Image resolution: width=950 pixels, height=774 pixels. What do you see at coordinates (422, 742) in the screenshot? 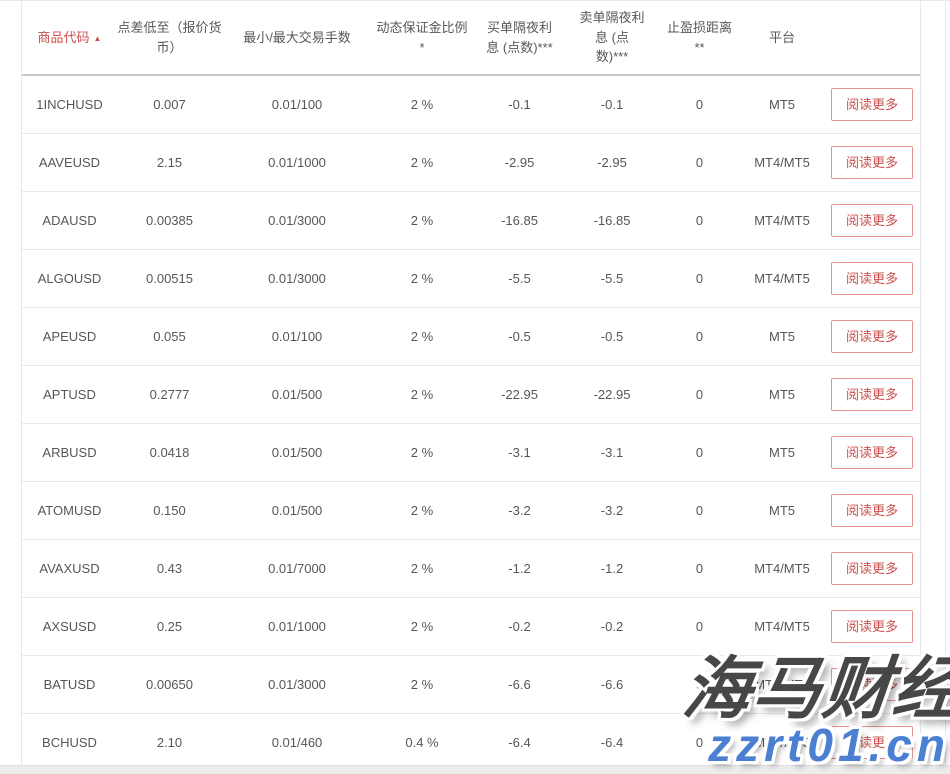
I see `cell-margin: 0.4 %` at bounding box center [422, 742].